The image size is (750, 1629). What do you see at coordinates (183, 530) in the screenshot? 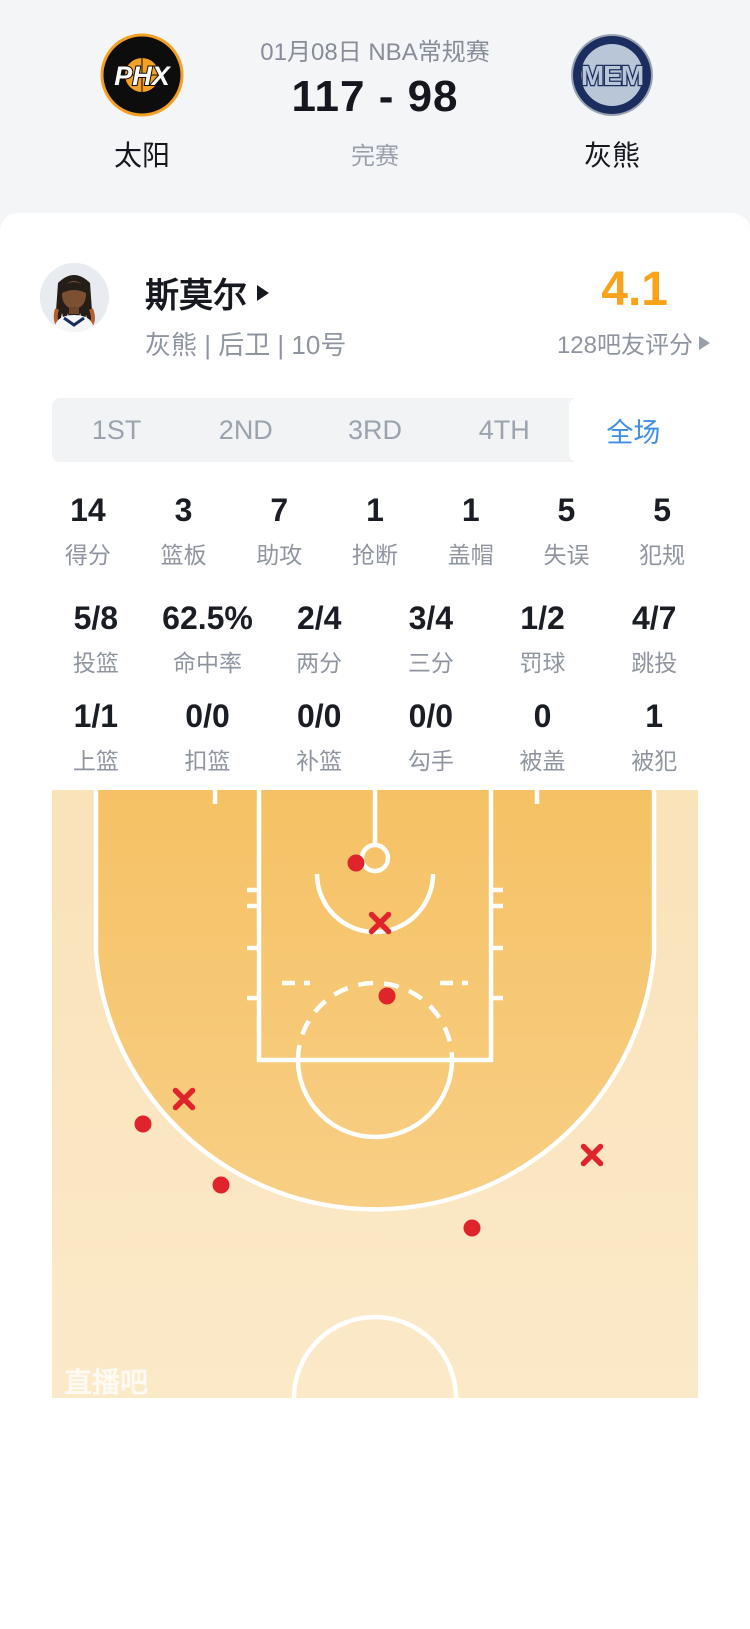
I see `stat-篮板: 3 篮板` at bounding box center [183, 530].